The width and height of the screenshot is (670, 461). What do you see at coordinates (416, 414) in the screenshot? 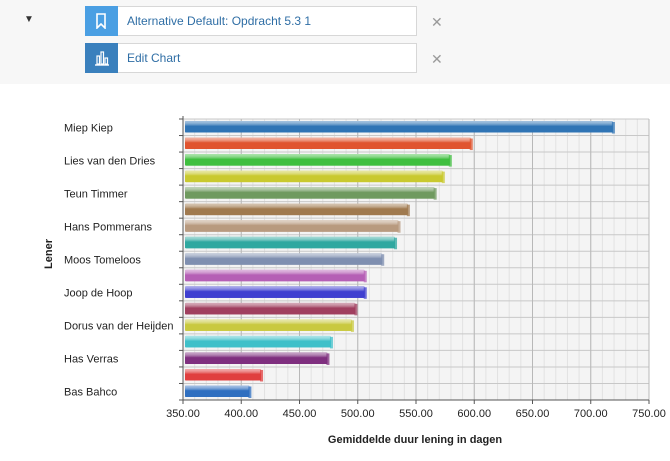
I see `x-tick-label: 550.00` at bounding box center [416, 414].